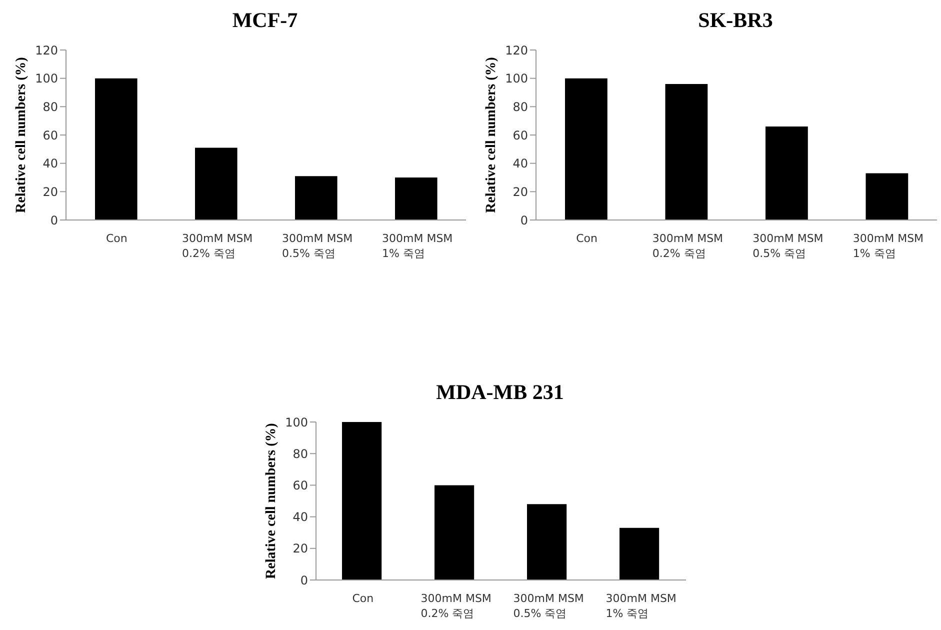 Image resolution: width=941 pixels, height=630 pixels. I want to click on chart-title: SK-BR3, so click(735, 20).